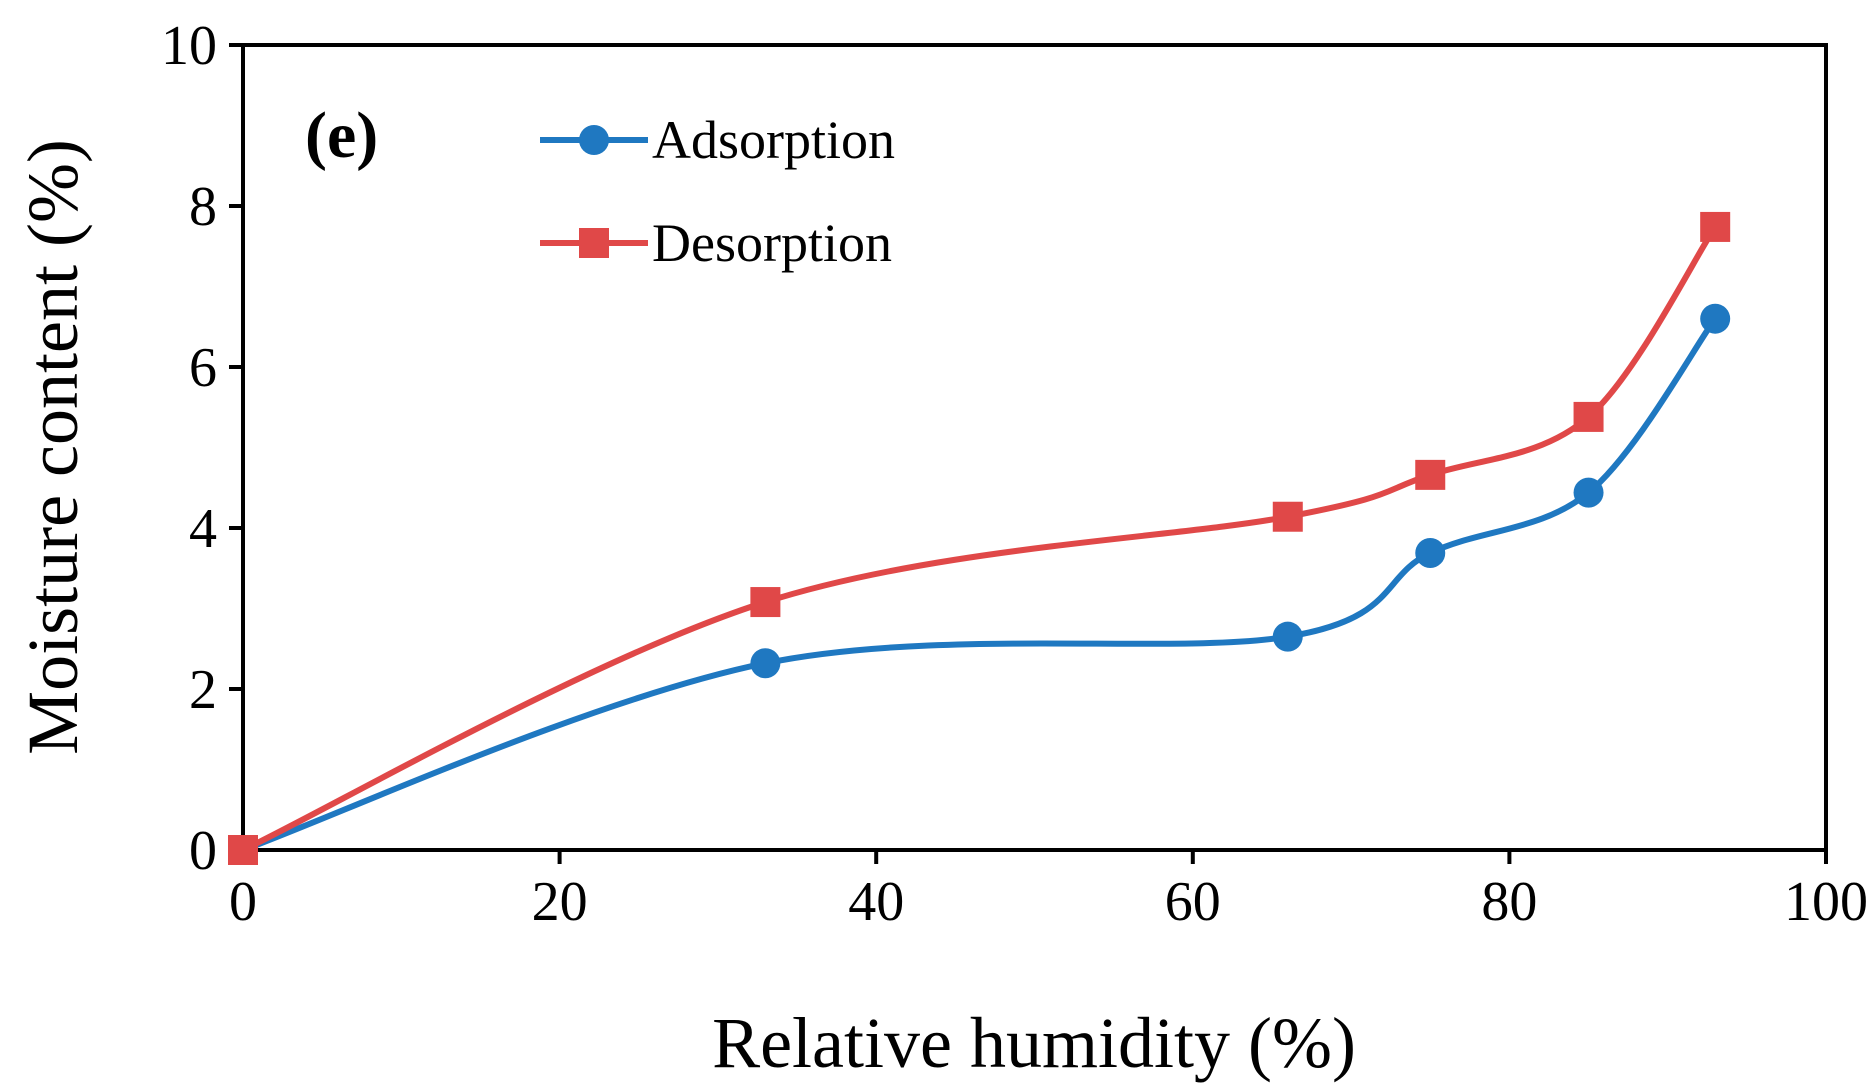  I want to click on legend-label: Desorption, so click(772, 243).